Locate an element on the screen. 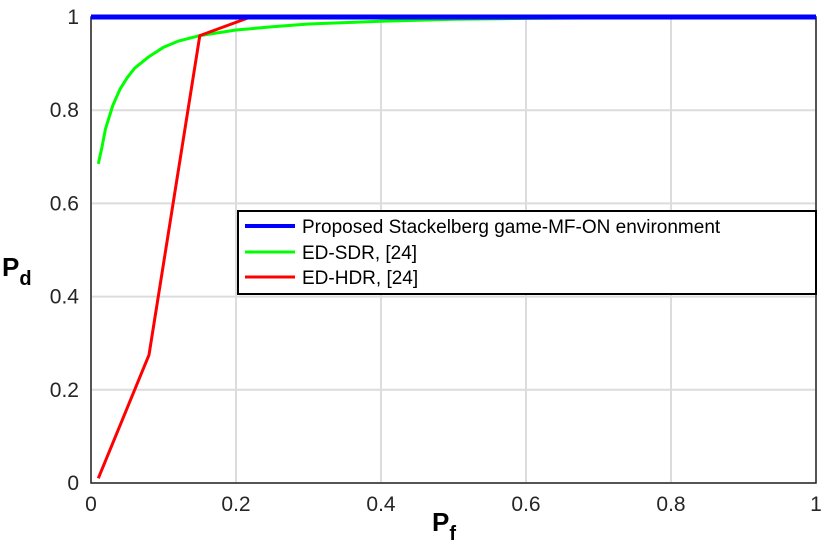 This screenshot has width=830, height=545. x-tick-label: 0.8 is located at coordinates (670, 504).